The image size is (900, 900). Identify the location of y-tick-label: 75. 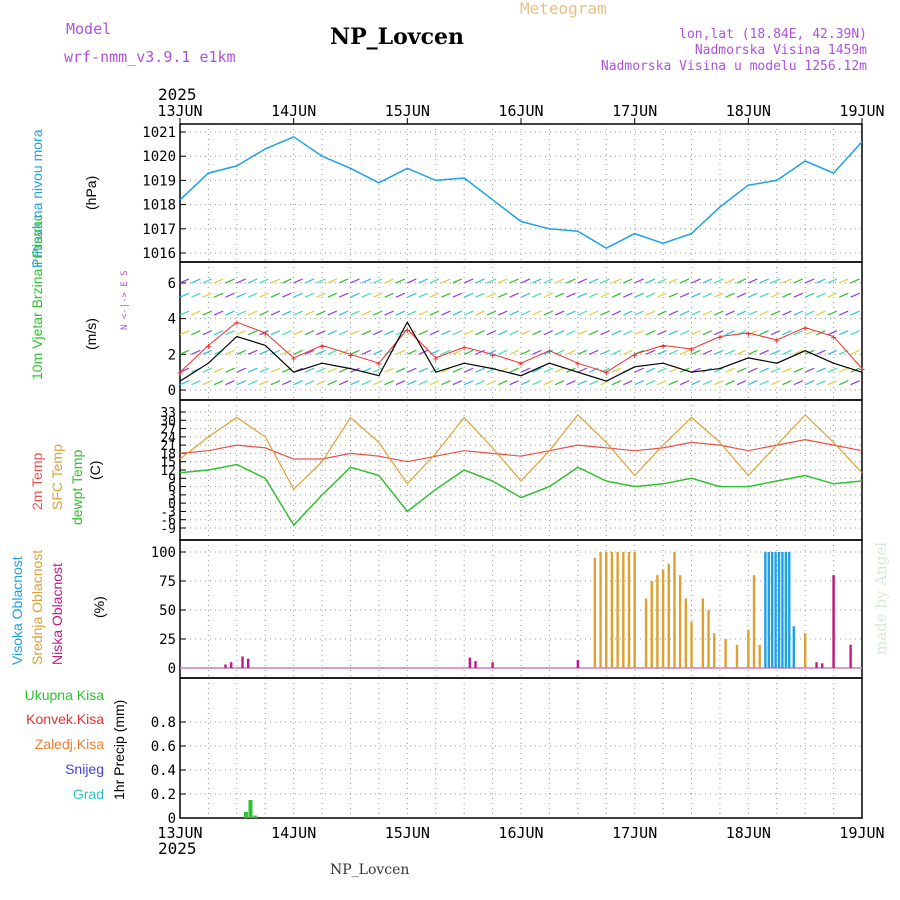
(167, 582).